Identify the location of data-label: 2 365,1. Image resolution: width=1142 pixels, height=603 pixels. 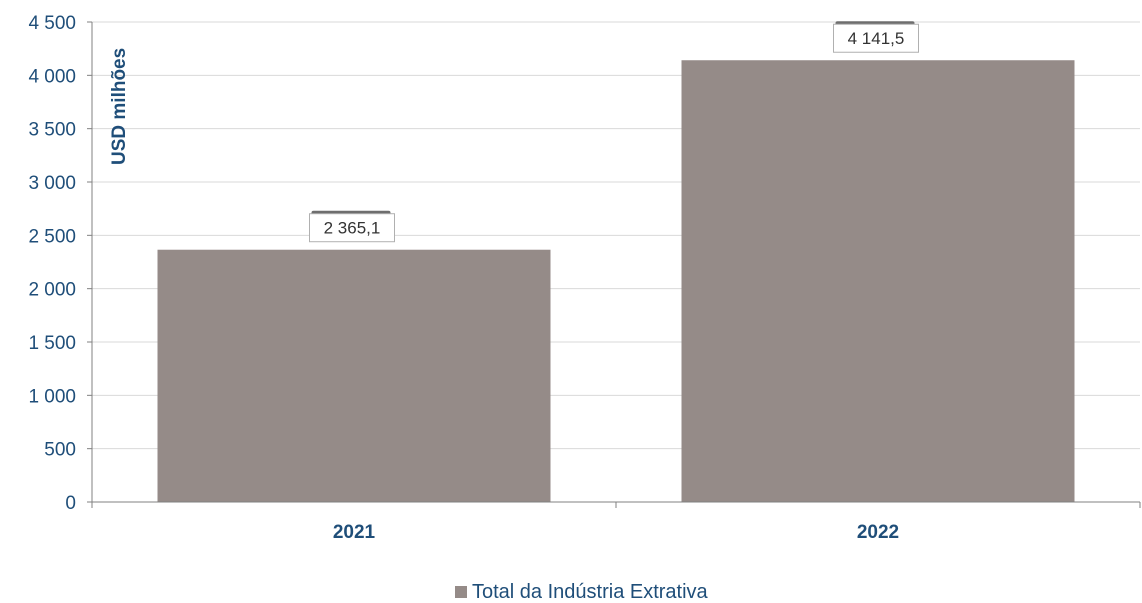
(352, 228).